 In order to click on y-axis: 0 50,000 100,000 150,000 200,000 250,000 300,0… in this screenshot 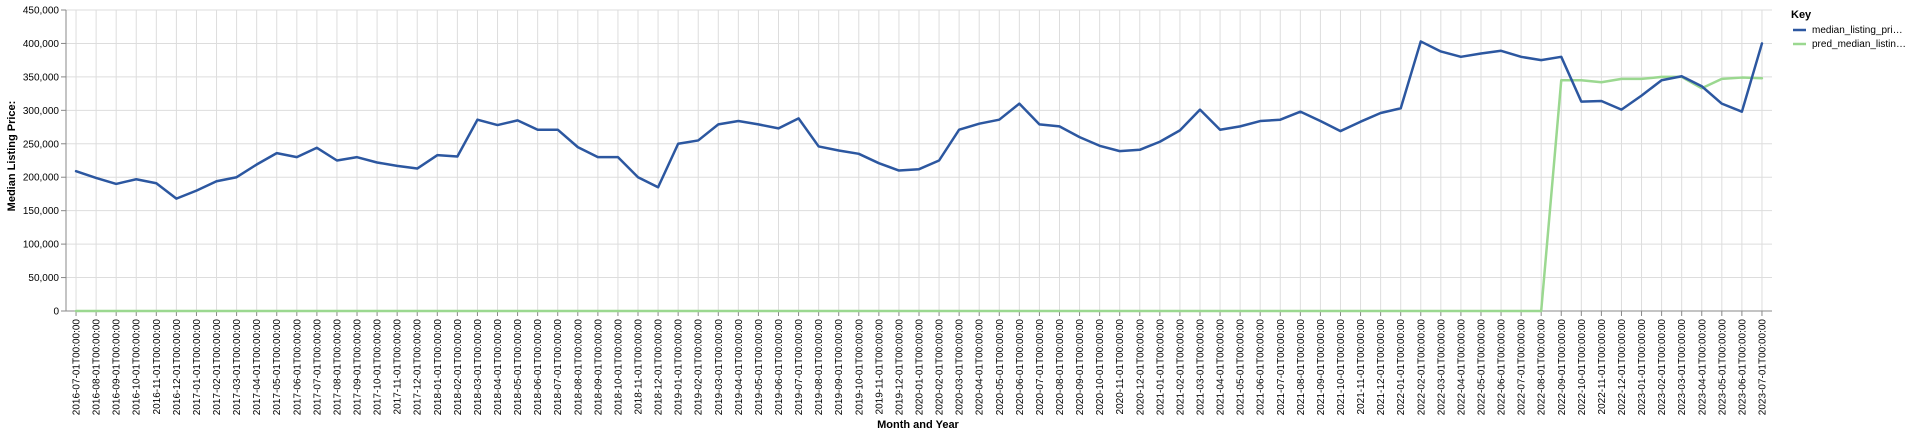, I will do `click(45, 162)`.